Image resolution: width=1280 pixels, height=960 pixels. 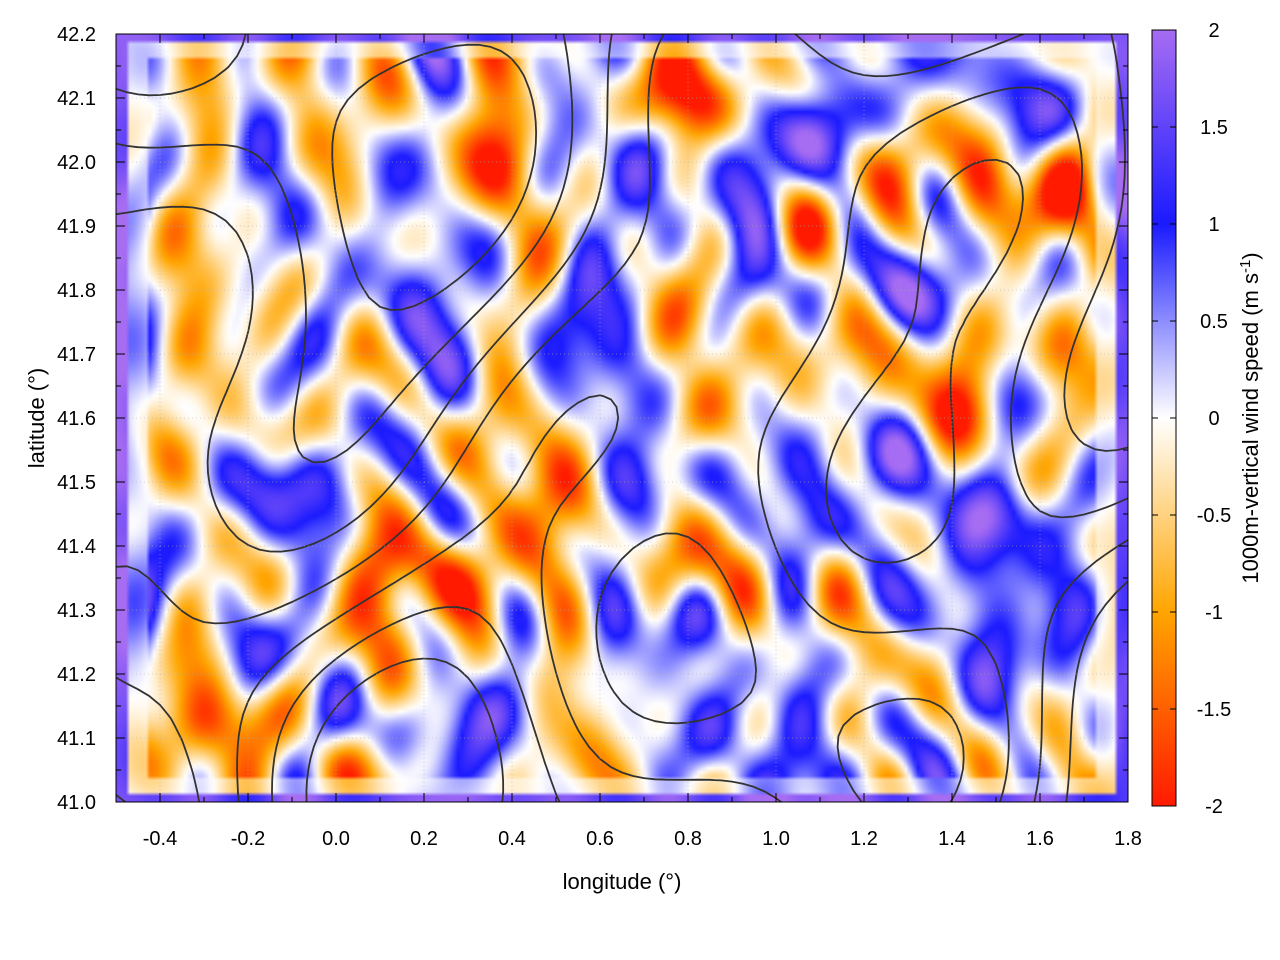 I want to click on x-tick-label: 1.6, so click(x=1040, y=839).